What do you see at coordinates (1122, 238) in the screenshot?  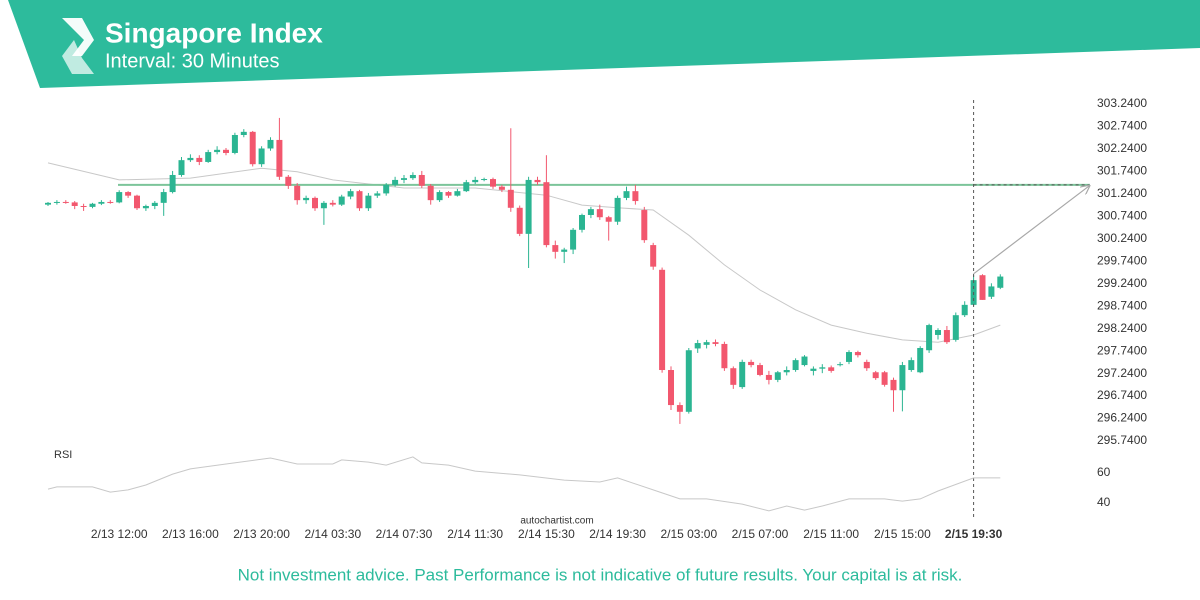 I see `y-tick-label: 300.2400` at bounding box center [1122, 238].